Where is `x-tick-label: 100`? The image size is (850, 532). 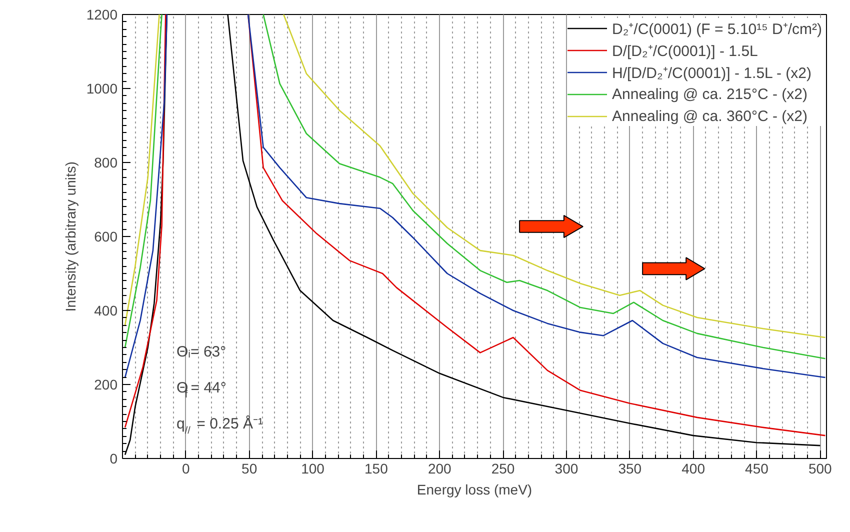
x-tick-label: 100 is located at coordinates (313, 468).